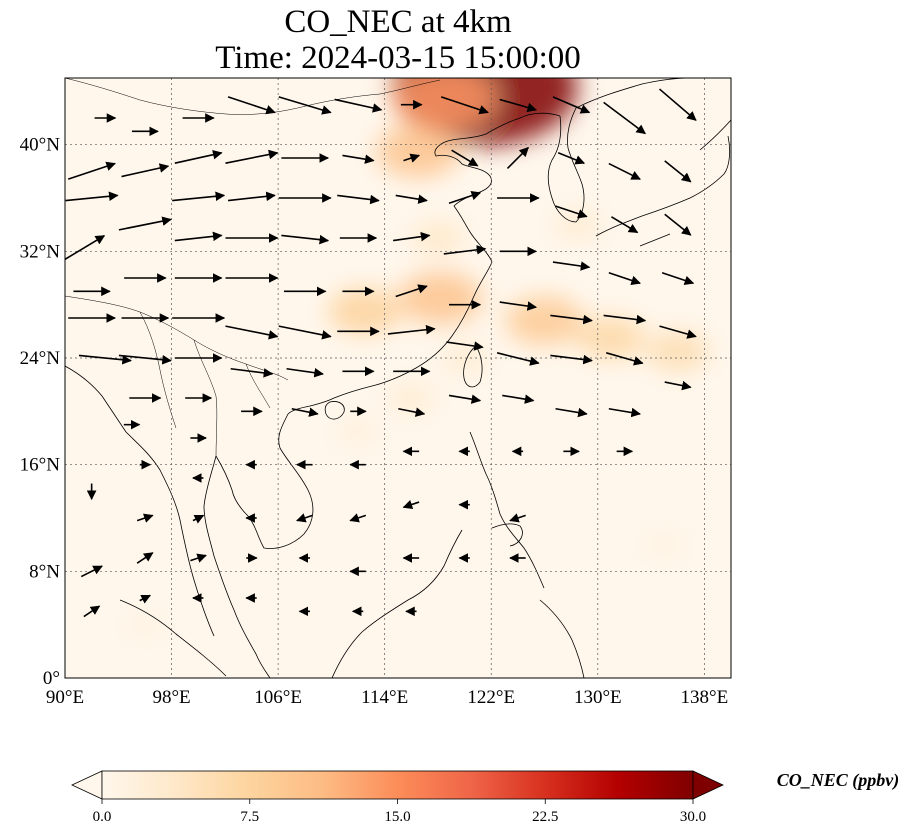  Describe the element at coordinates (40, 251) in the screenshot. I see `y-tick-label: 32°N` at that location.